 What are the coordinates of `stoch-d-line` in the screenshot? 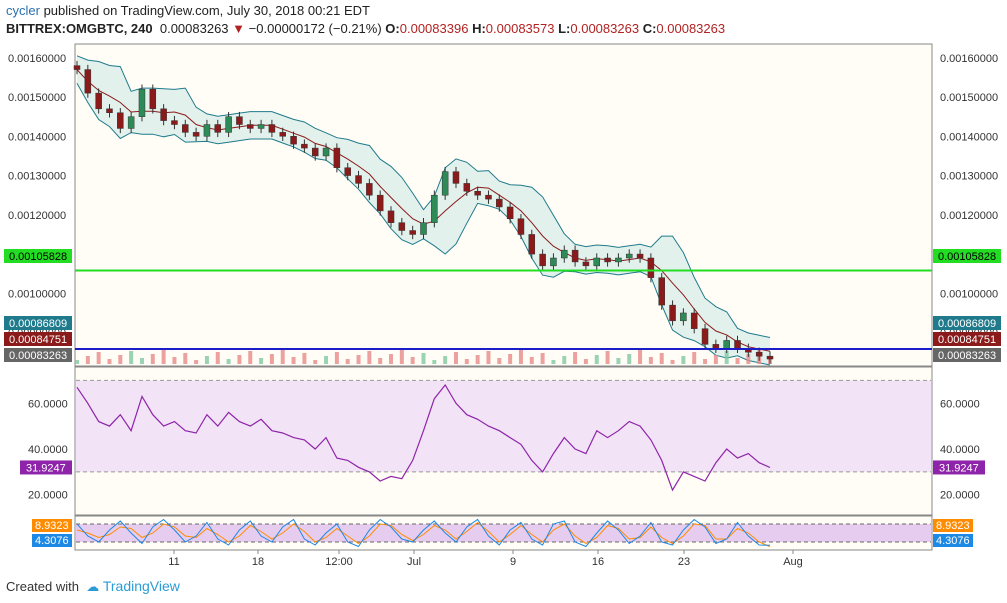 It's located at (423, 534).